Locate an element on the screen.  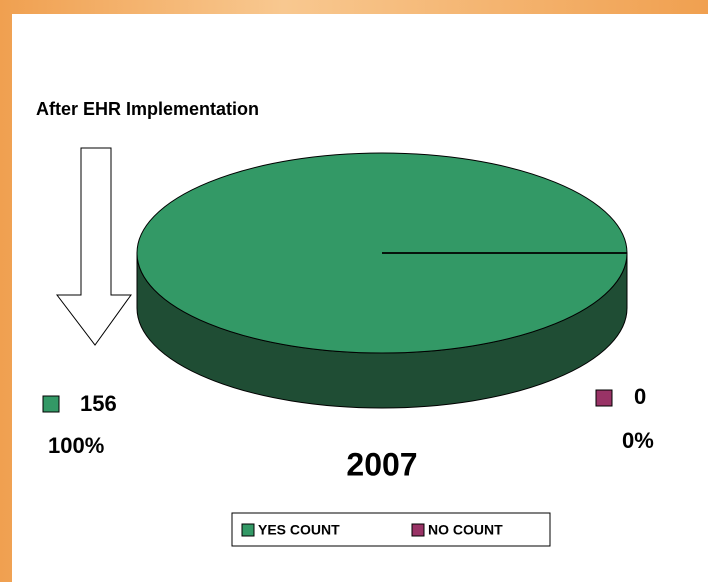
chart-title: After EHR Implementation is located at coordinates (147, 109).